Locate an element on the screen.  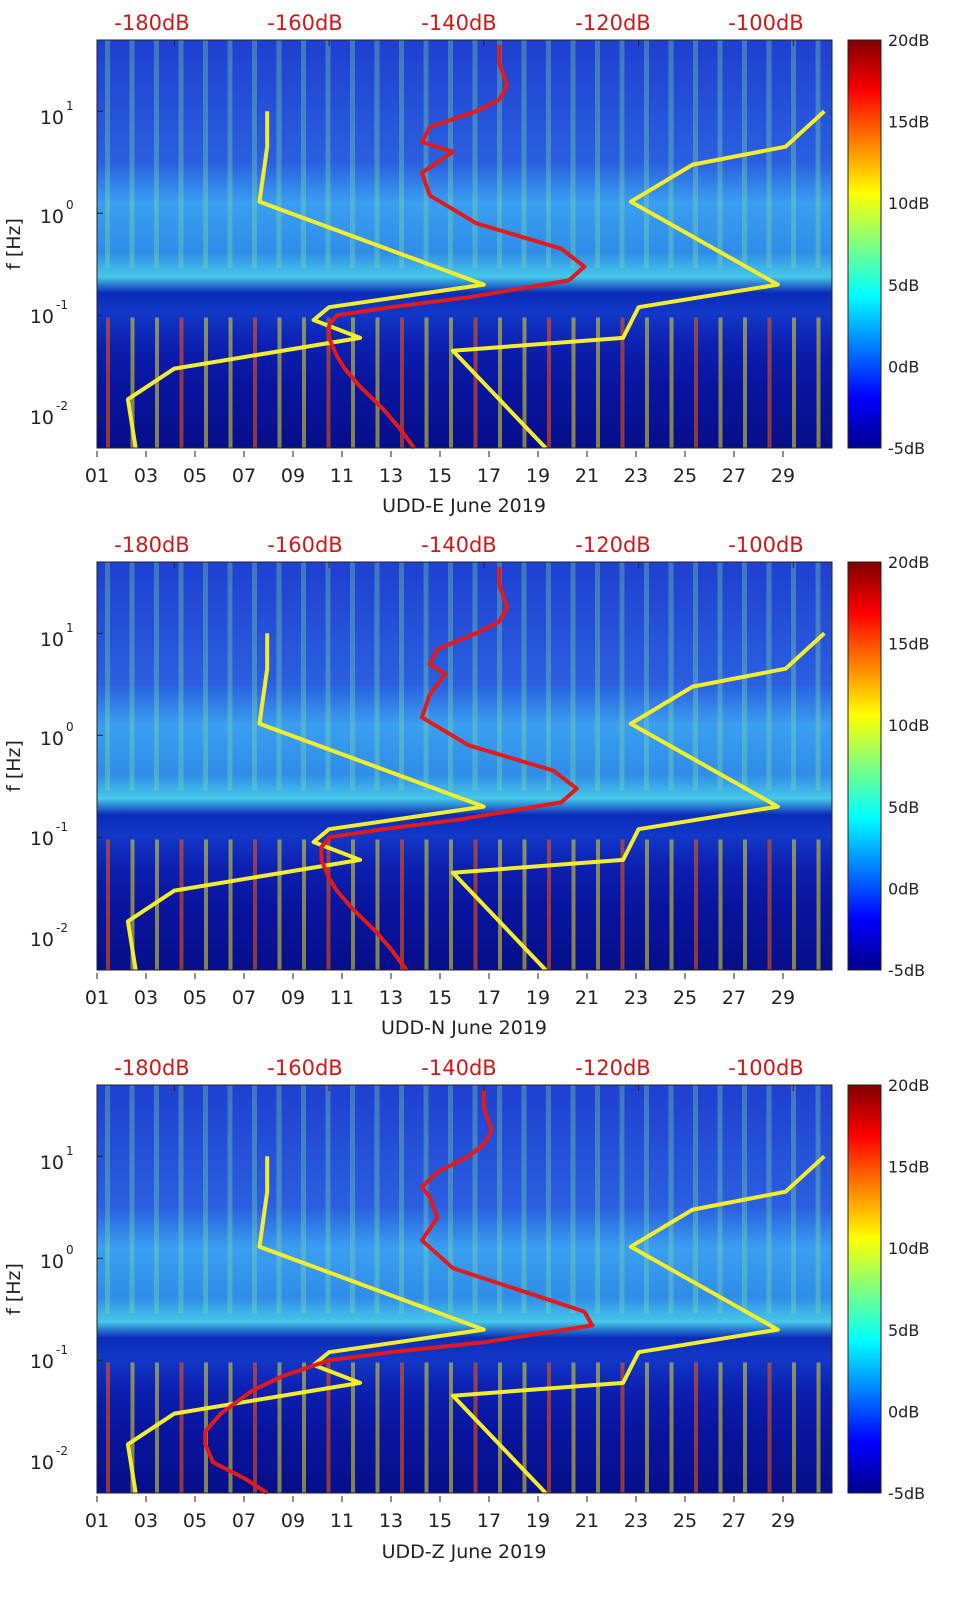
x-axis-label: UDD-E June 2019 is located at coordinates (464, 506).